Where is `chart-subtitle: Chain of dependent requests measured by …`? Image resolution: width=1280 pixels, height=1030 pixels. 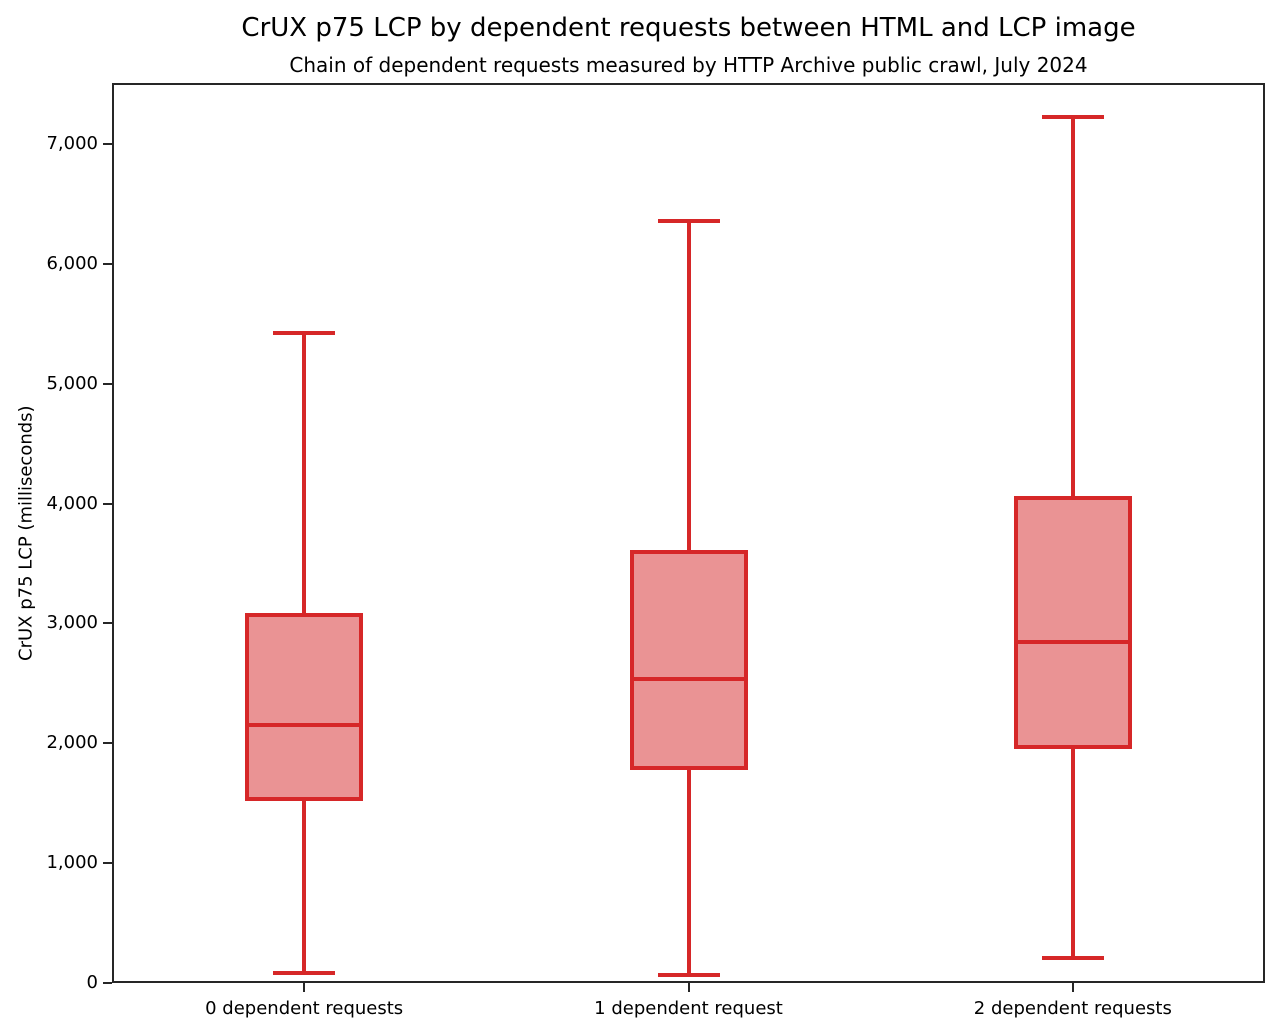 chart-subtitle: Chain of dependent requests measured by … is located at coordinates (688, 65).